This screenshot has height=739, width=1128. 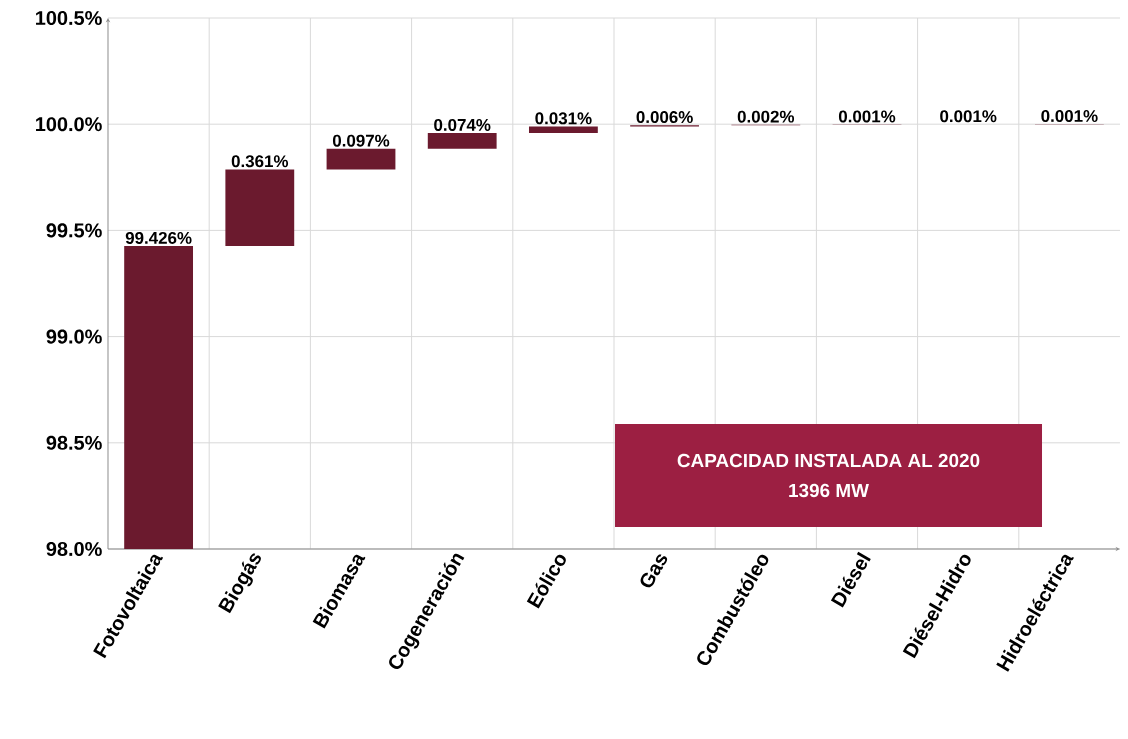 What do you see at coordinates (828, 460) in the screenshot?
I see `annotation: CAPACIDAD INSTALADA AL 2020` at bounding box center [828, 460].